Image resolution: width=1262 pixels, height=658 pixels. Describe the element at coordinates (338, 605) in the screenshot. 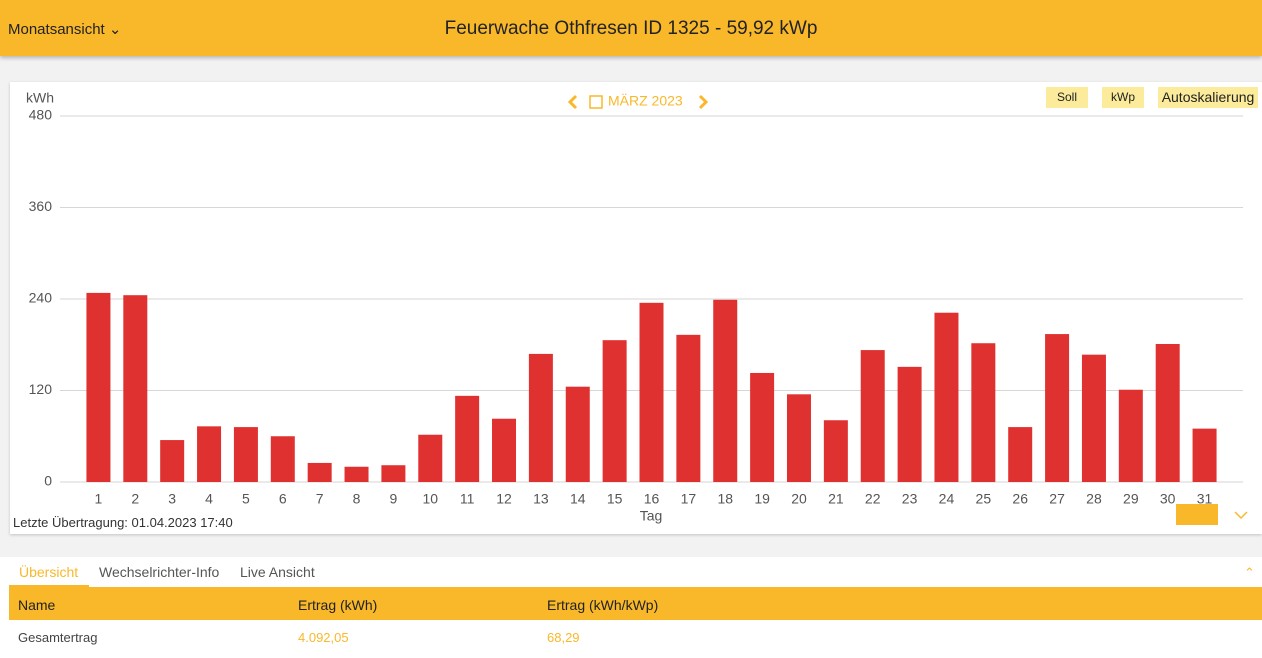

I see `column-header: Ertrag (kWh)` at that location.